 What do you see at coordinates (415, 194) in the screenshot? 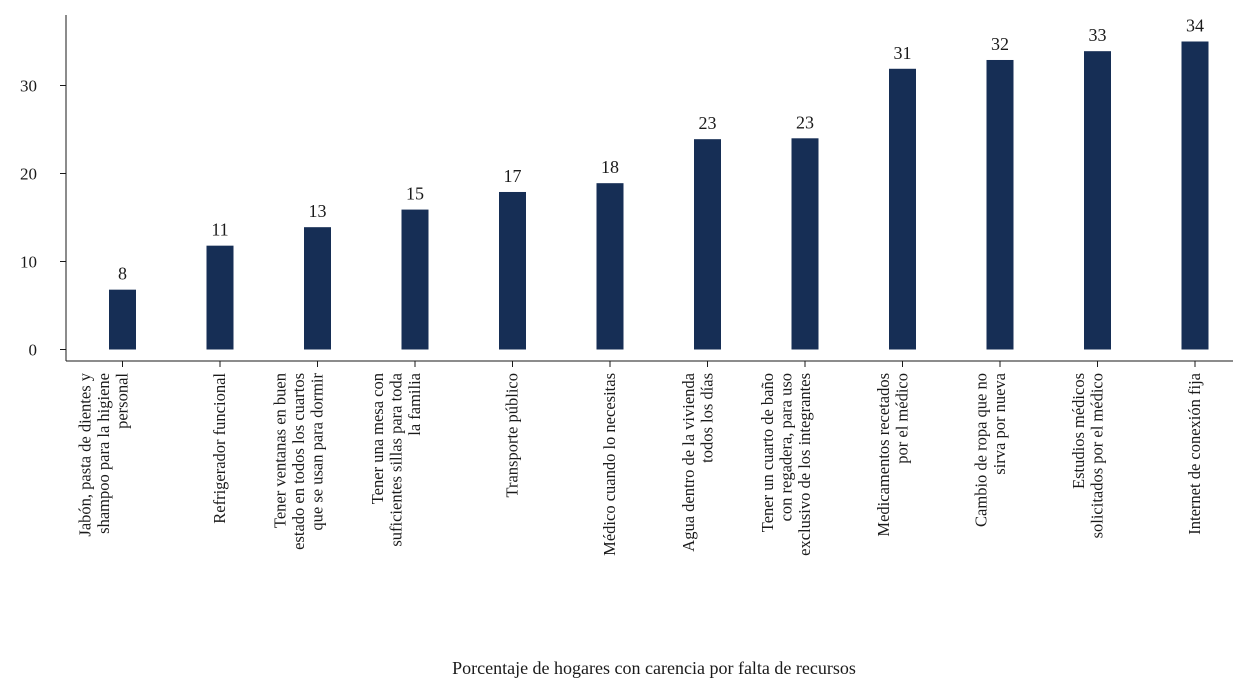
I see `data-label: 15` at bounding box center [415, 194].